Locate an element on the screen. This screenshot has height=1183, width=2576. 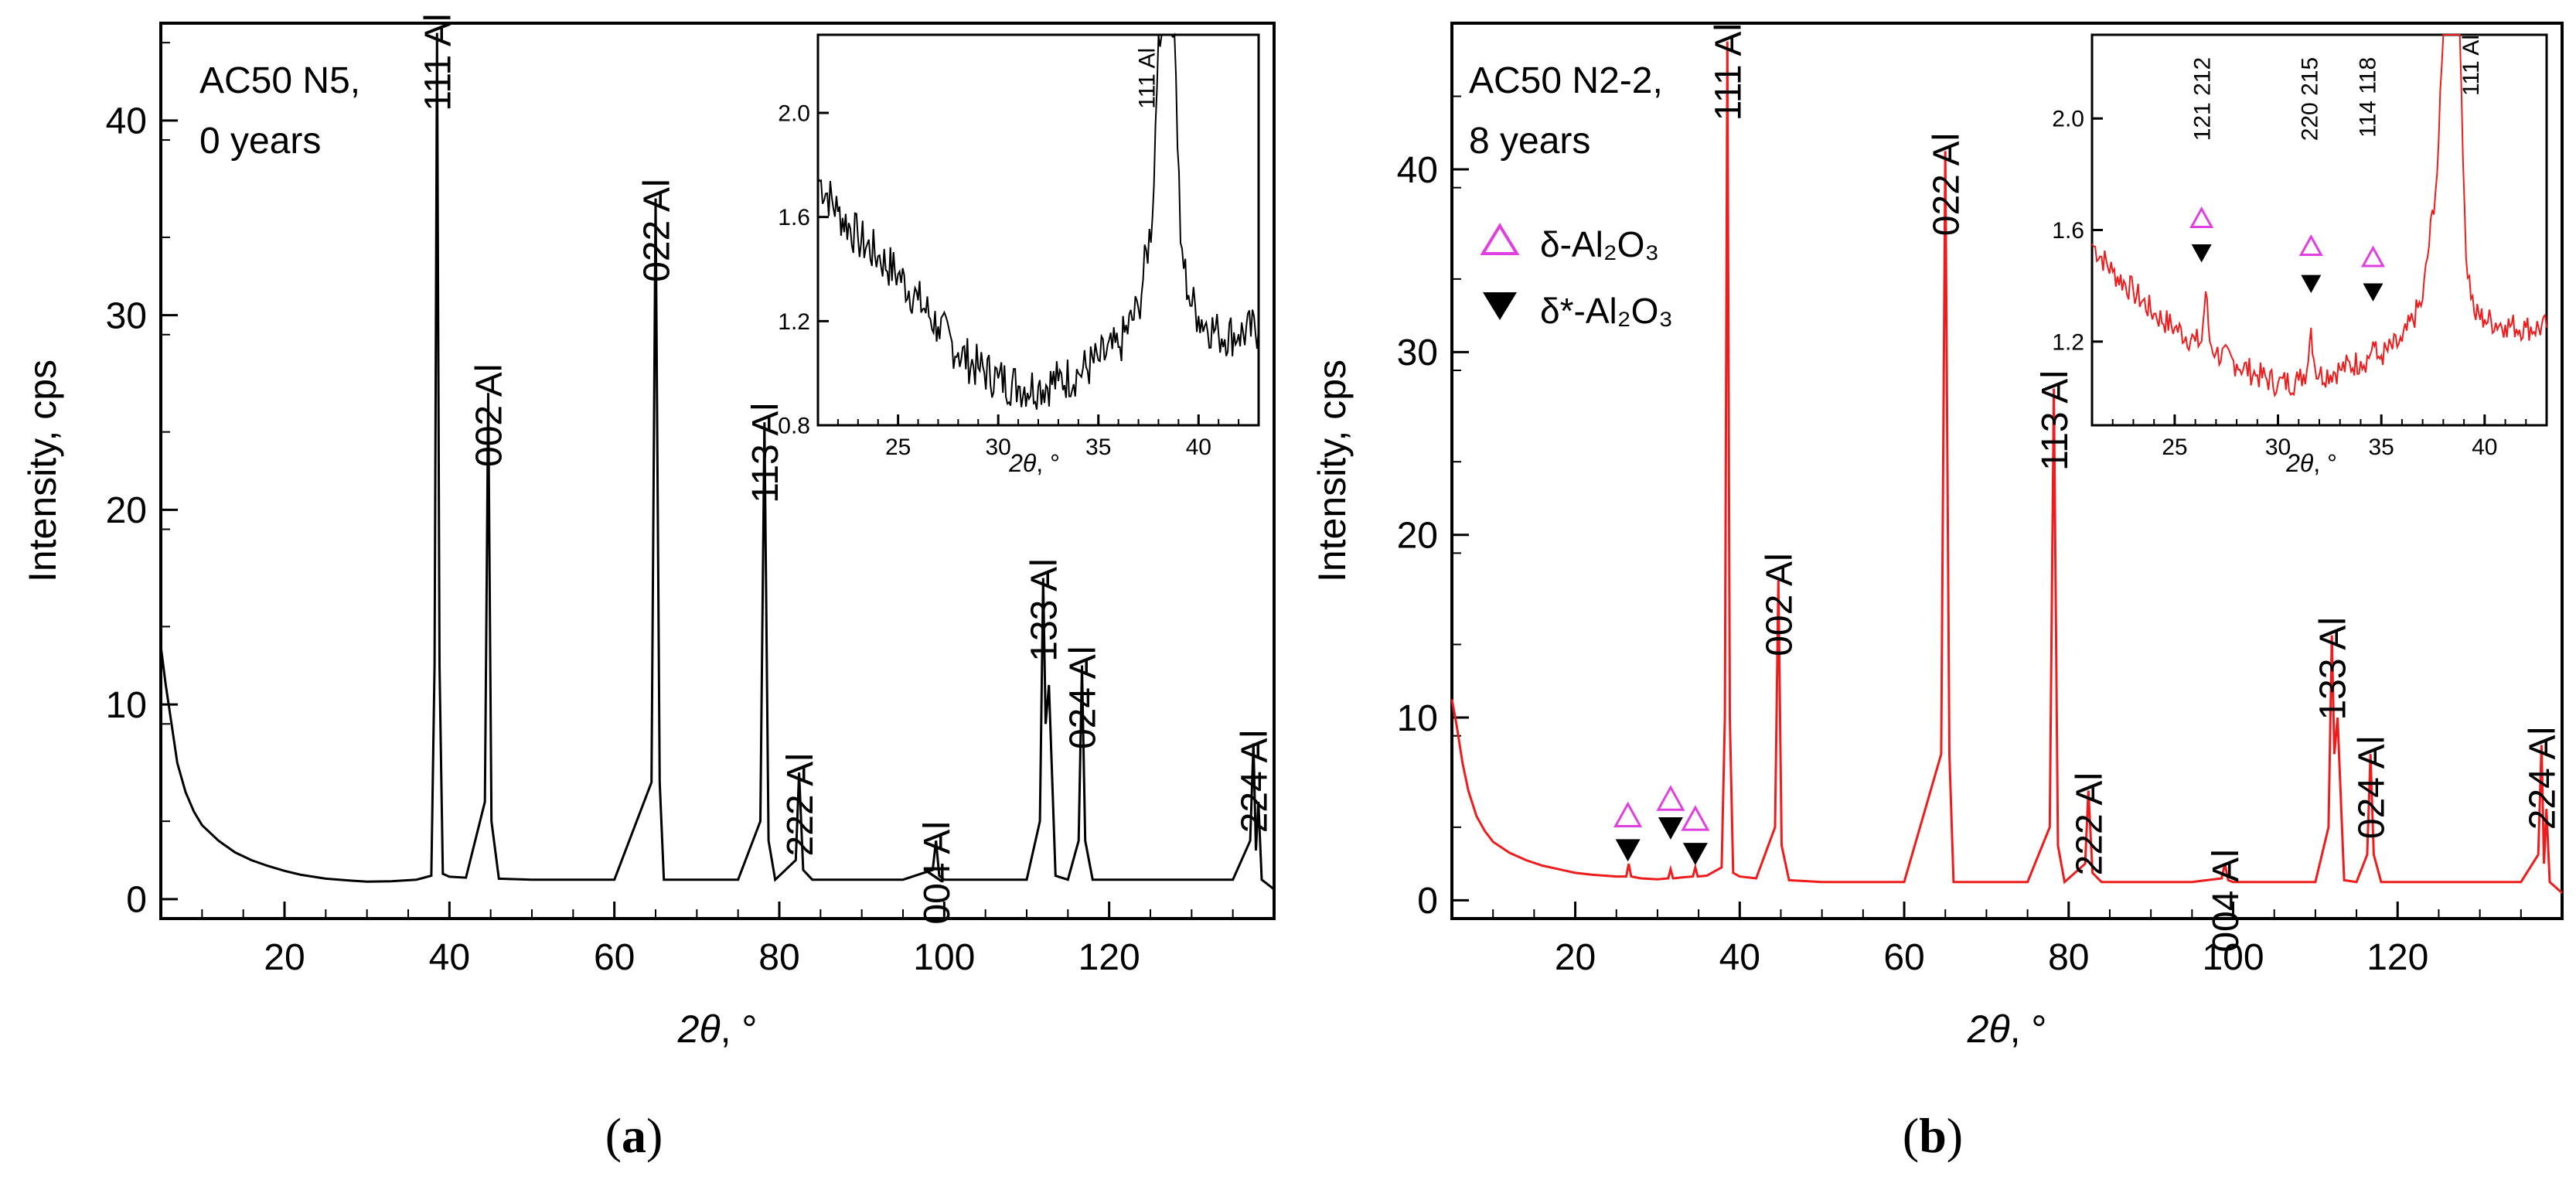
panel-a-caption: (a) is located at coordinates (634, 1136).